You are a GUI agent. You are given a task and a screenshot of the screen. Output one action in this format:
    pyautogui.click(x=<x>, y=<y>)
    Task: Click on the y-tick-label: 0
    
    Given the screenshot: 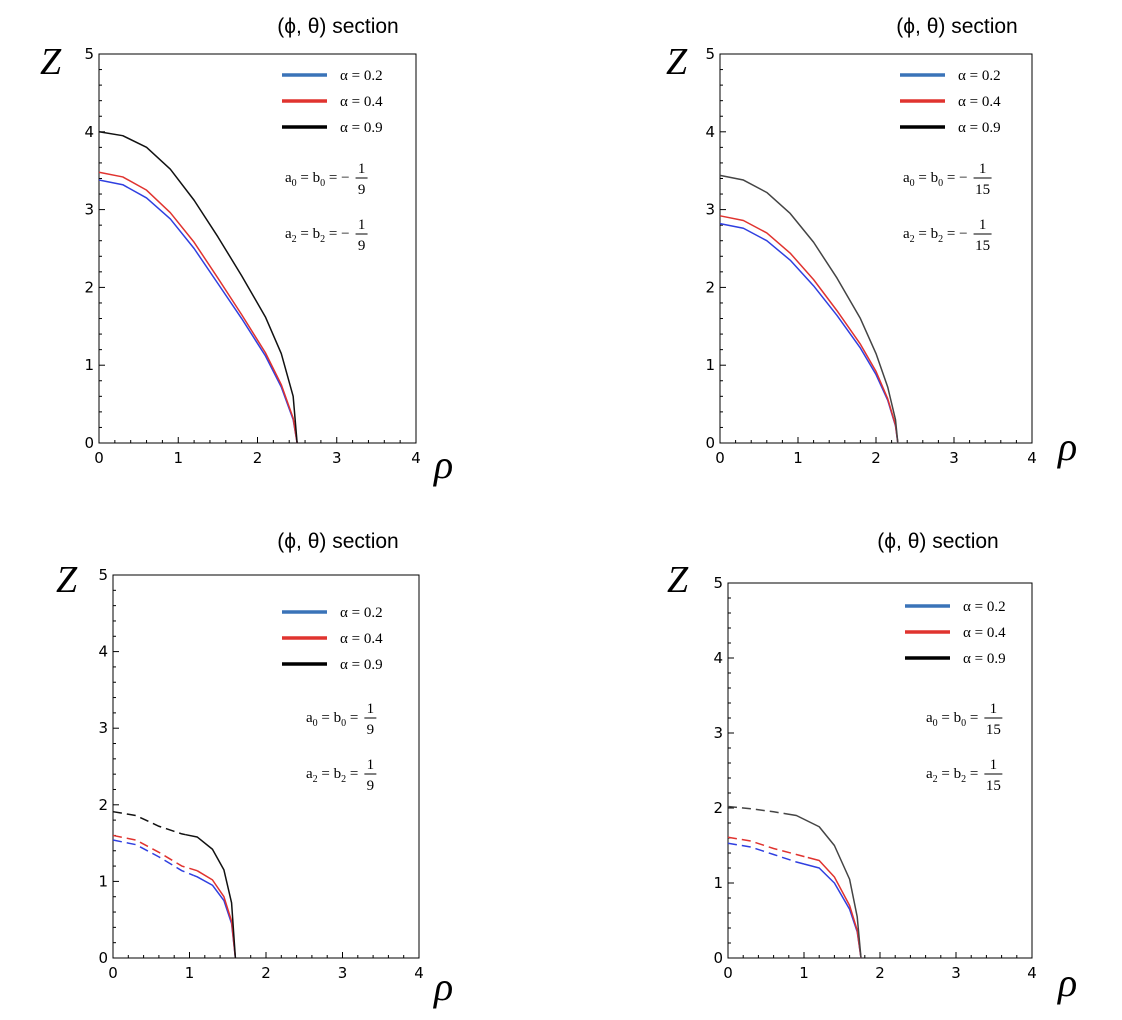 What is the action you would take?
    pyautogui.click(x=89, y=443)
    